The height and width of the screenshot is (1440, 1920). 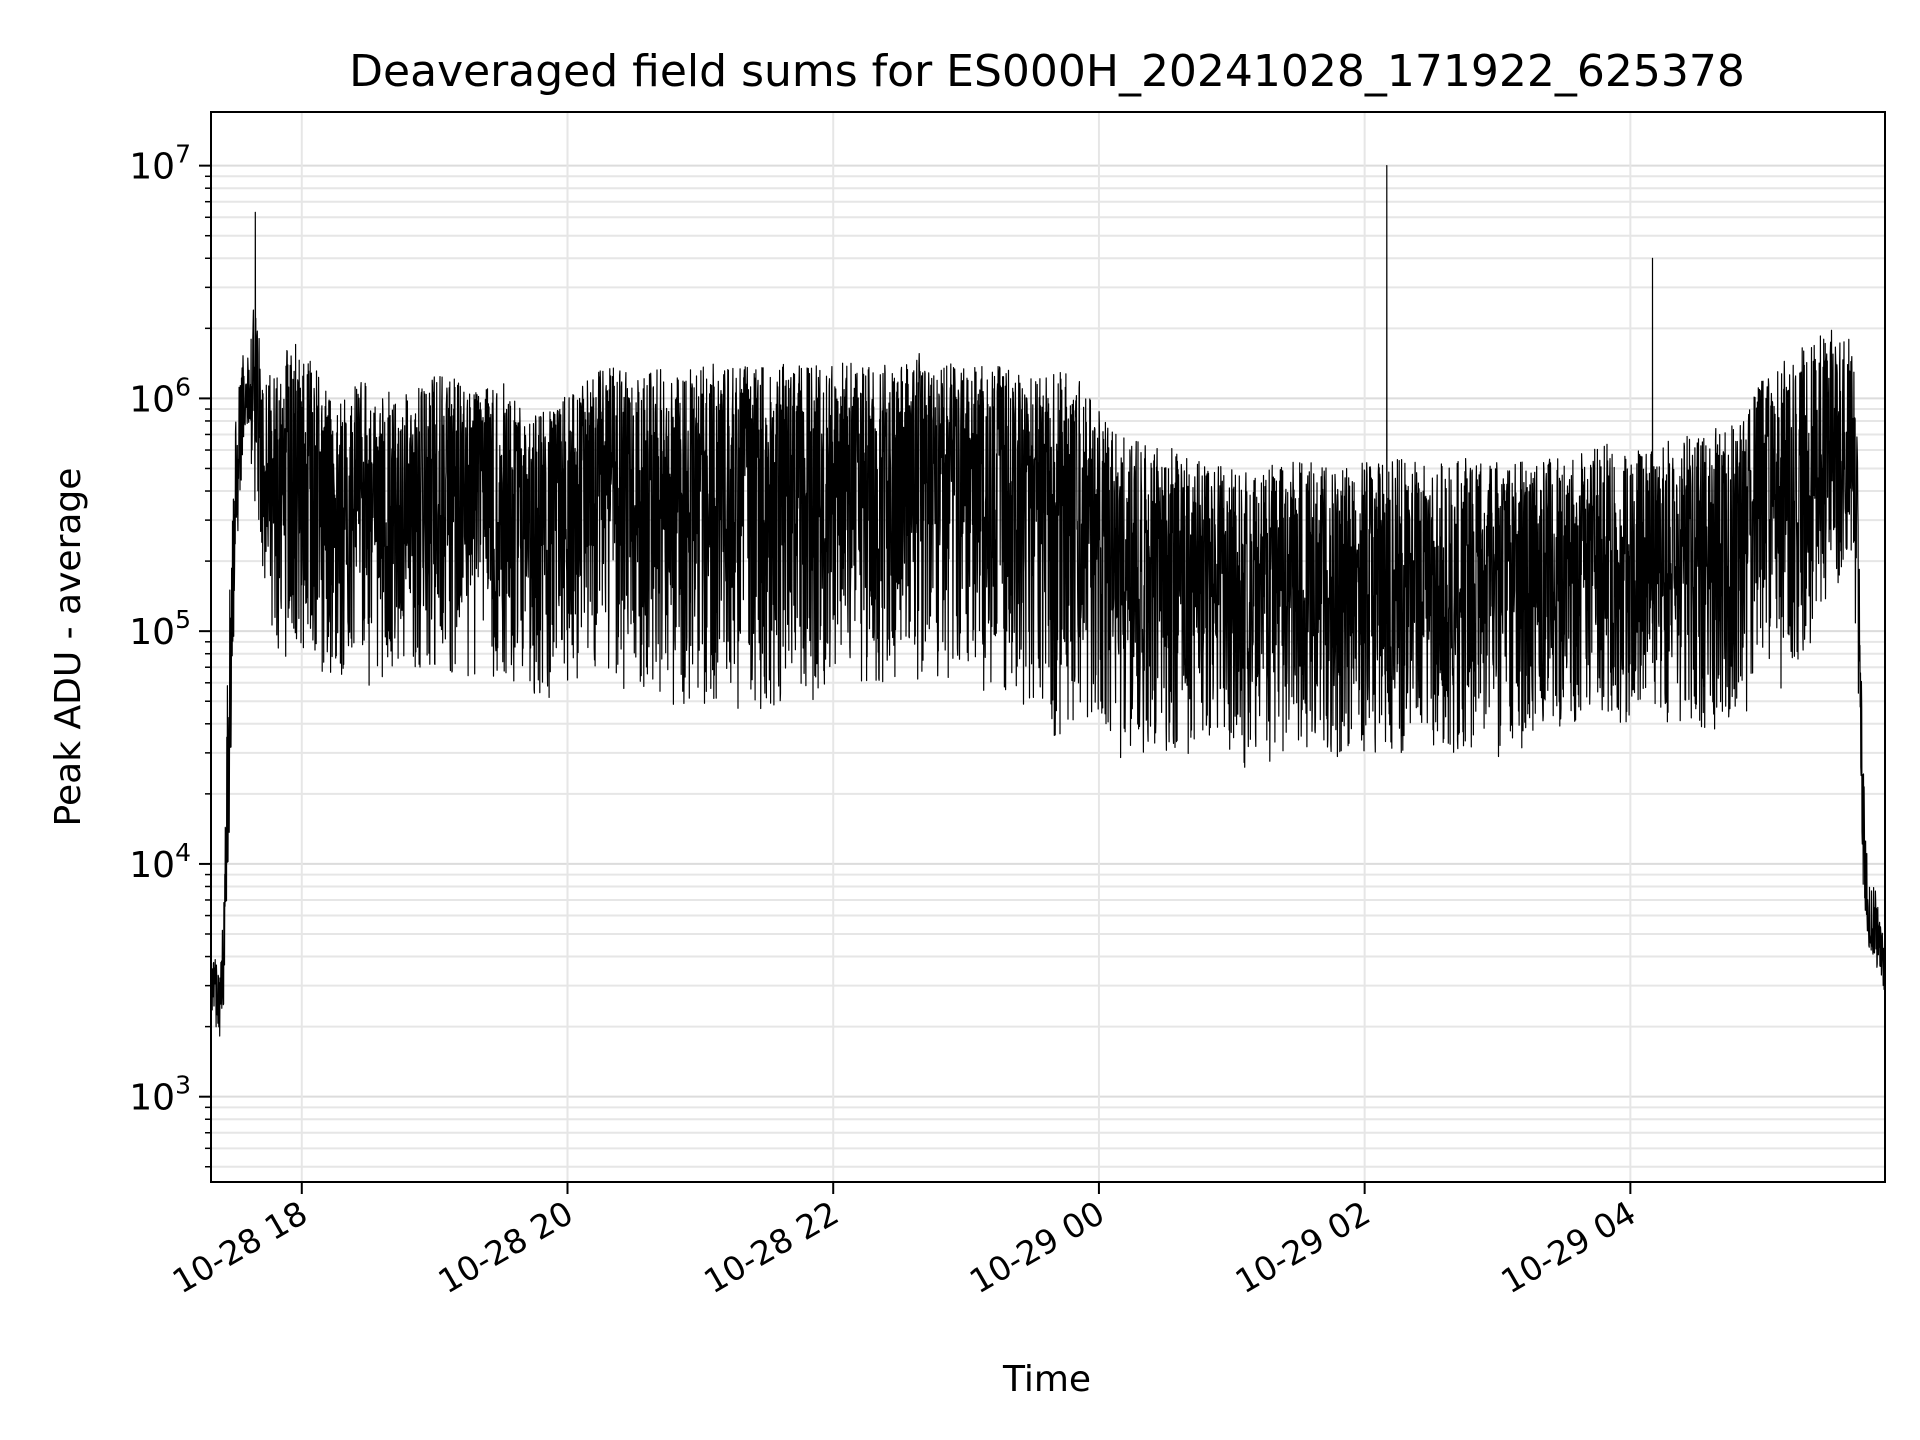 I want to click on x-axis-title: Time, so click(x=1046, y=1379).